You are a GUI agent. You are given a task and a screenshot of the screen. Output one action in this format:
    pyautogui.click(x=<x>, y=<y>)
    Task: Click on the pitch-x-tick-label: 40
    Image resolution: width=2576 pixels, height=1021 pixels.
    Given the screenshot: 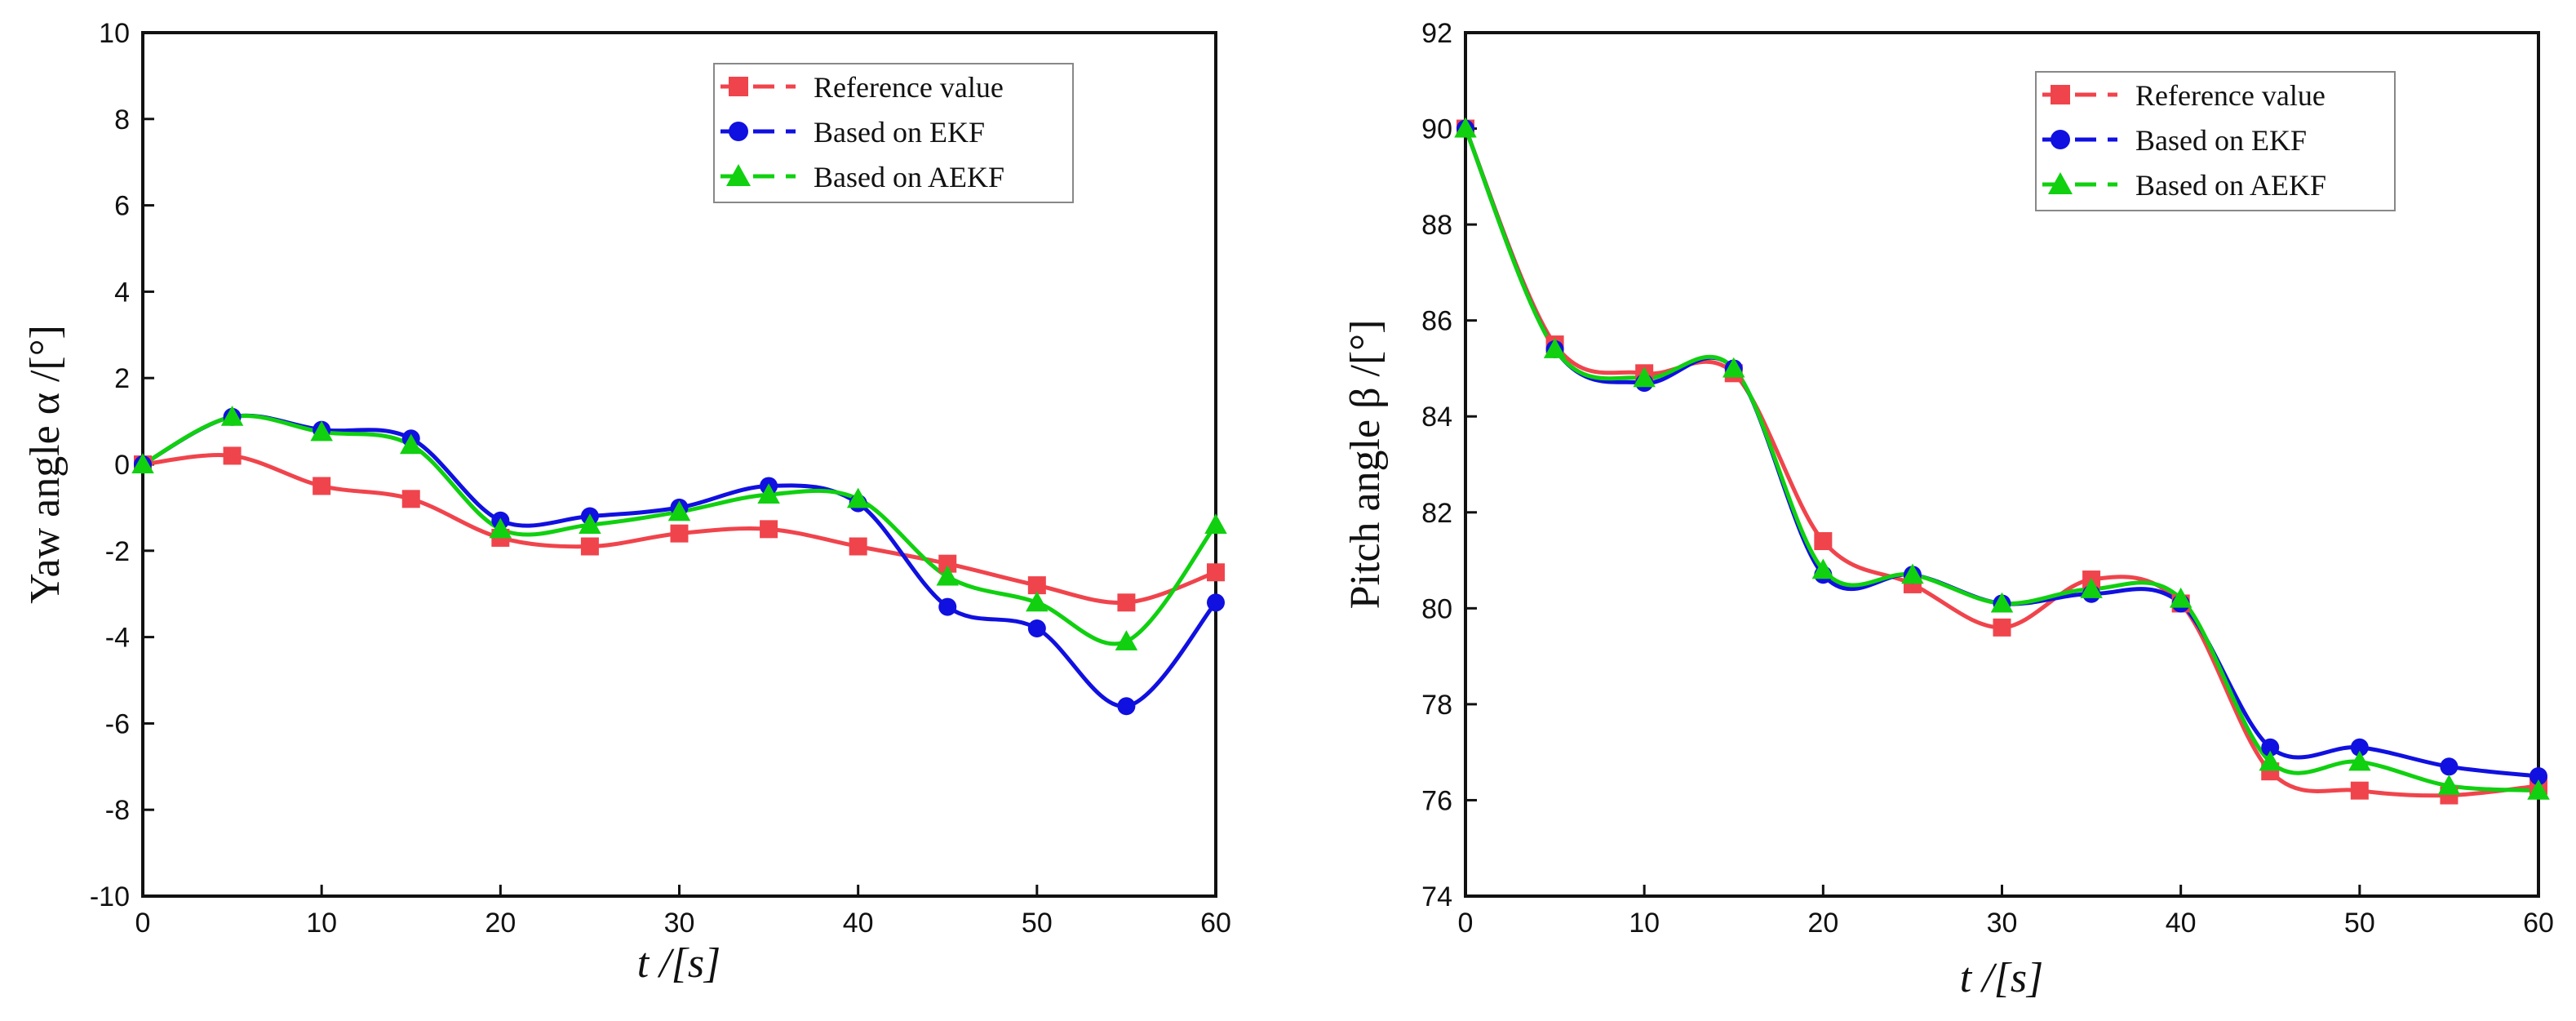 What is the action you would take?
    pyautogui.click(x=2181, y=923)
    